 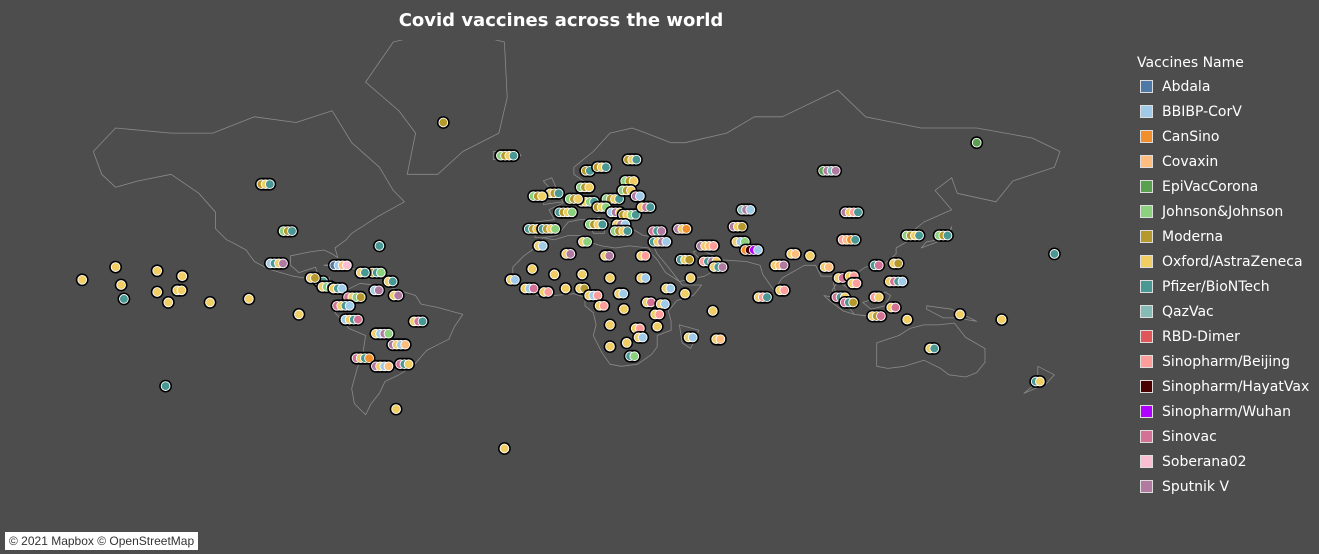 What do you see at coordinates (1228, 86) in the screenshot?
I see `legend-item-abdala: Abdala` at bounding box center [1228, 86].